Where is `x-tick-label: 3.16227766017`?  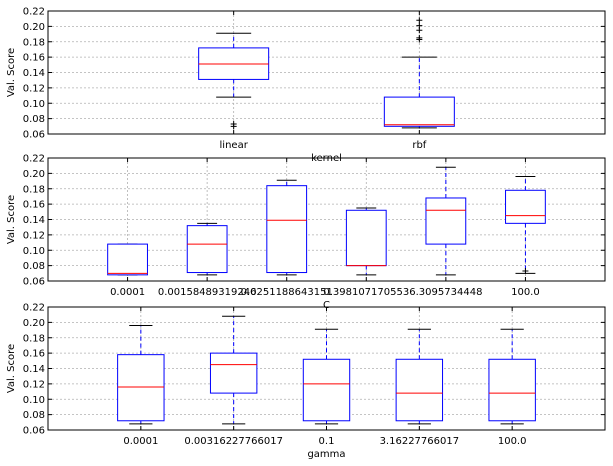 x-tick-label: 3.16227766017 is located at coordinates (420, 441).